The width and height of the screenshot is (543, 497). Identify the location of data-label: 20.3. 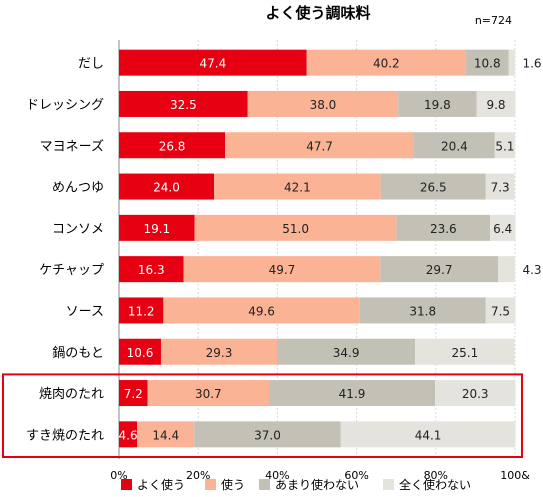
(475, 394).